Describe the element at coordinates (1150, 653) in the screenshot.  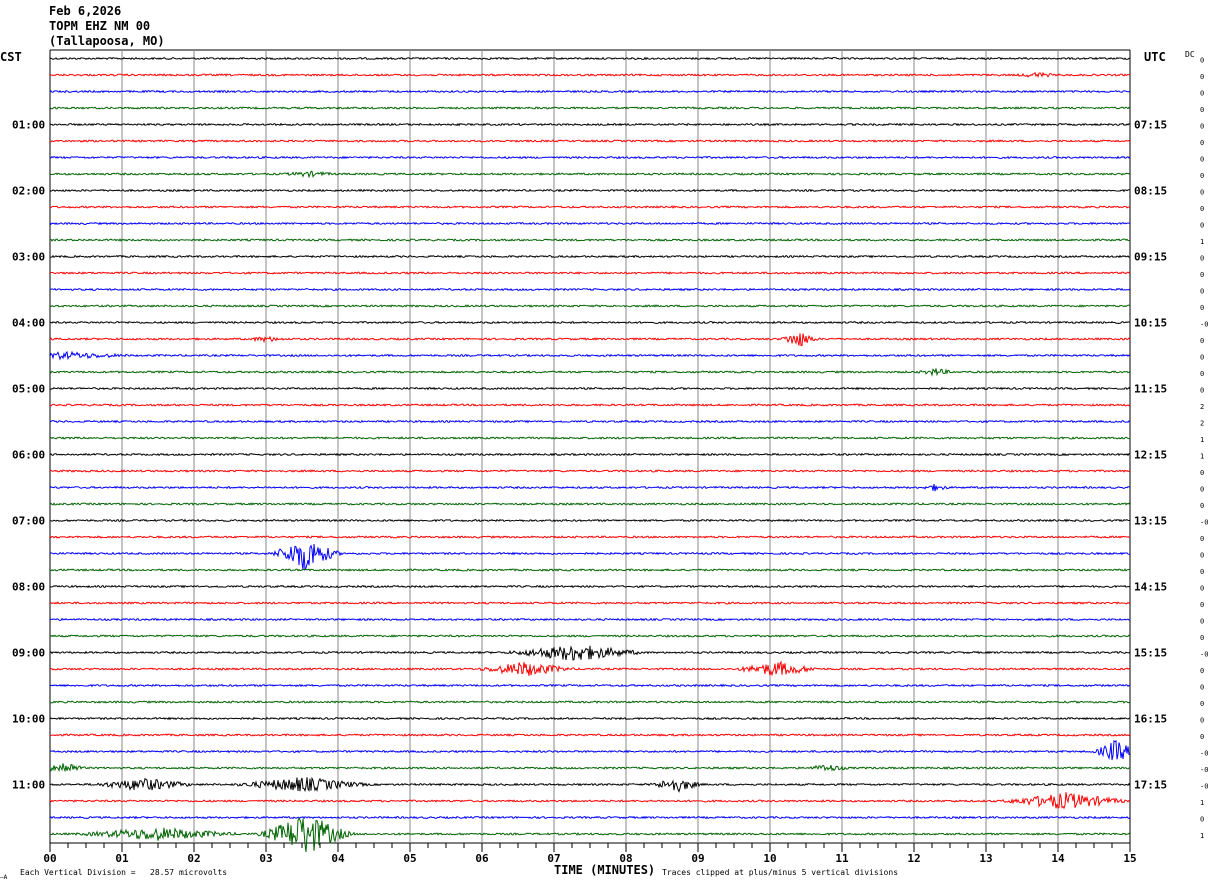
I see `right-hour-label: 15:15` at that location.